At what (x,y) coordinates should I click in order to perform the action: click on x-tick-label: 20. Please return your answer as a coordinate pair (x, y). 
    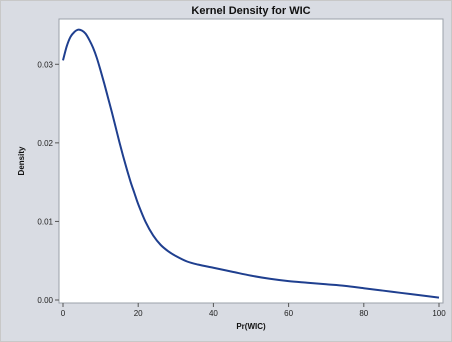
    Looking at the image, I should click on (138, 313).